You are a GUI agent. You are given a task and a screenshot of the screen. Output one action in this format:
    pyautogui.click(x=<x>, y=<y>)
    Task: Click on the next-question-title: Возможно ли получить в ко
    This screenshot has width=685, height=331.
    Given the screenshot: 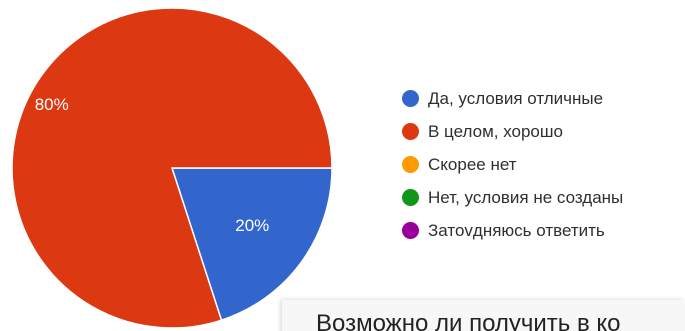 What is the action you would take?
    pyautogui.click(x=468, y=320)
    